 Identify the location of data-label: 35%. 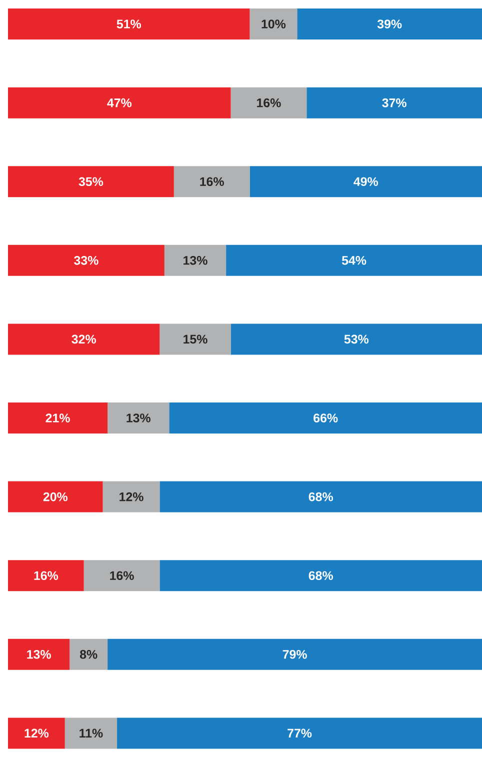
(91, 181).